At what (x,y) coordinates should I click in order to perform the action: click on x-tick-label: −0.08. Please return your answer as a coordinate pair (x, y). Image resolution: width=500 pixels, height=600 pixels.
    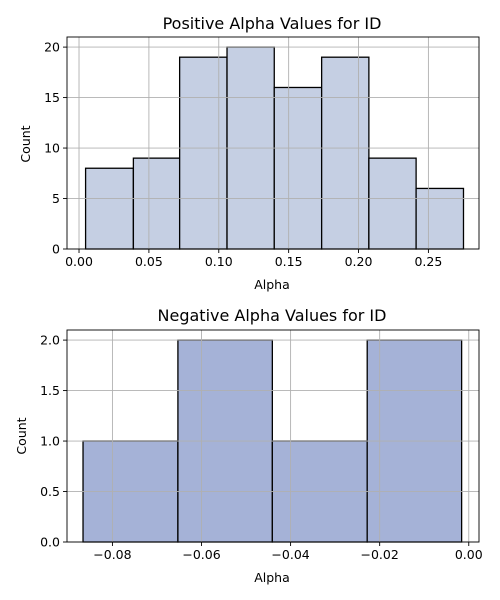
    Looking at the image, I should click on (112, 554).